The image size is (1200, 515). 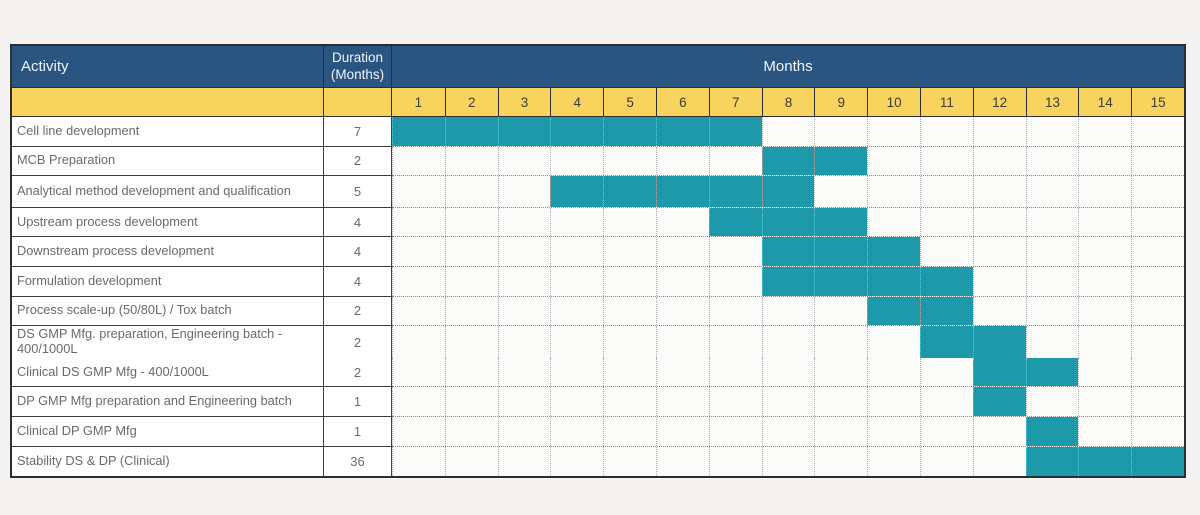 I want to click on month-number: 13, so click(x=1052, y=102).